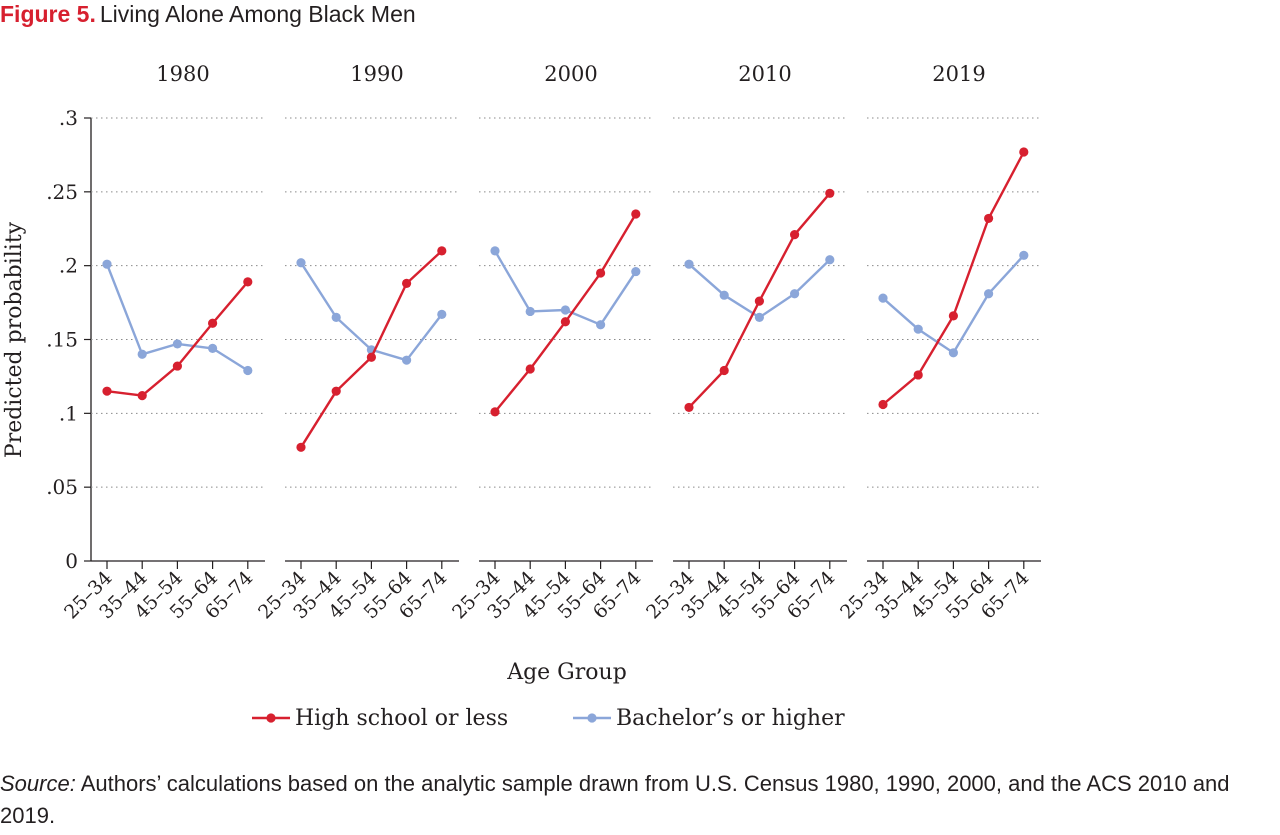  Describe the element at coordinates (38, 783) in the screenshot. I see `source-lead: Source:` at that location.